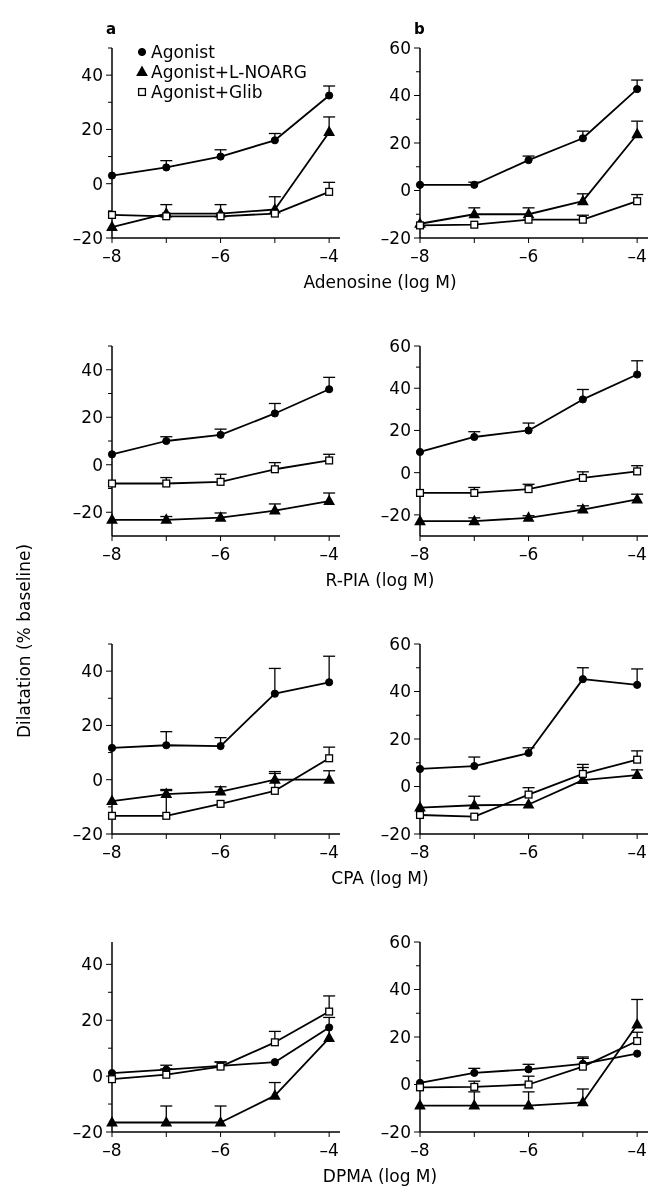 The height and width of the screenshot is (1196, 649). Describe the element at coordinates (380, 878) in the screenshot. I see `x-axis-title: CPA (log M)` at that location.